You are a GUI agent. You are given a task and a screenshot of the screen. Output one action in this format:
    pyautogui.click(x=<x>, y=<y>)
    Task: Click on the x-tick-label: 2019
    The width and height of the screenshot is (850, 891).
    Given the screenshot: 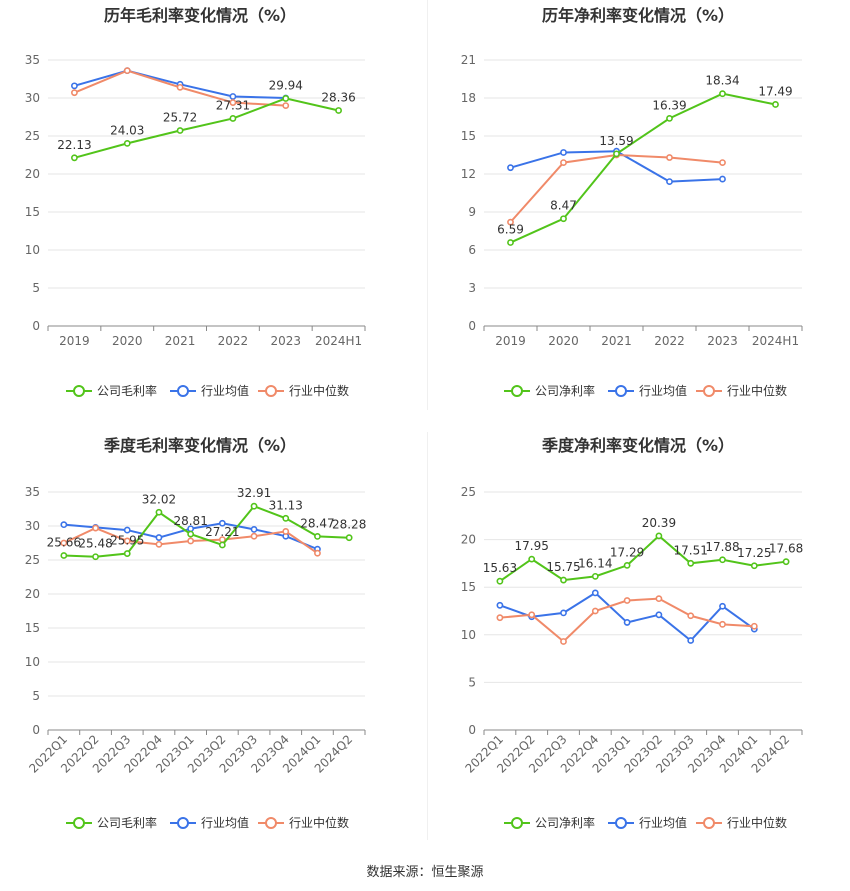 What is the action you would take?
    pyautogui.click(x=74, y=341)
    